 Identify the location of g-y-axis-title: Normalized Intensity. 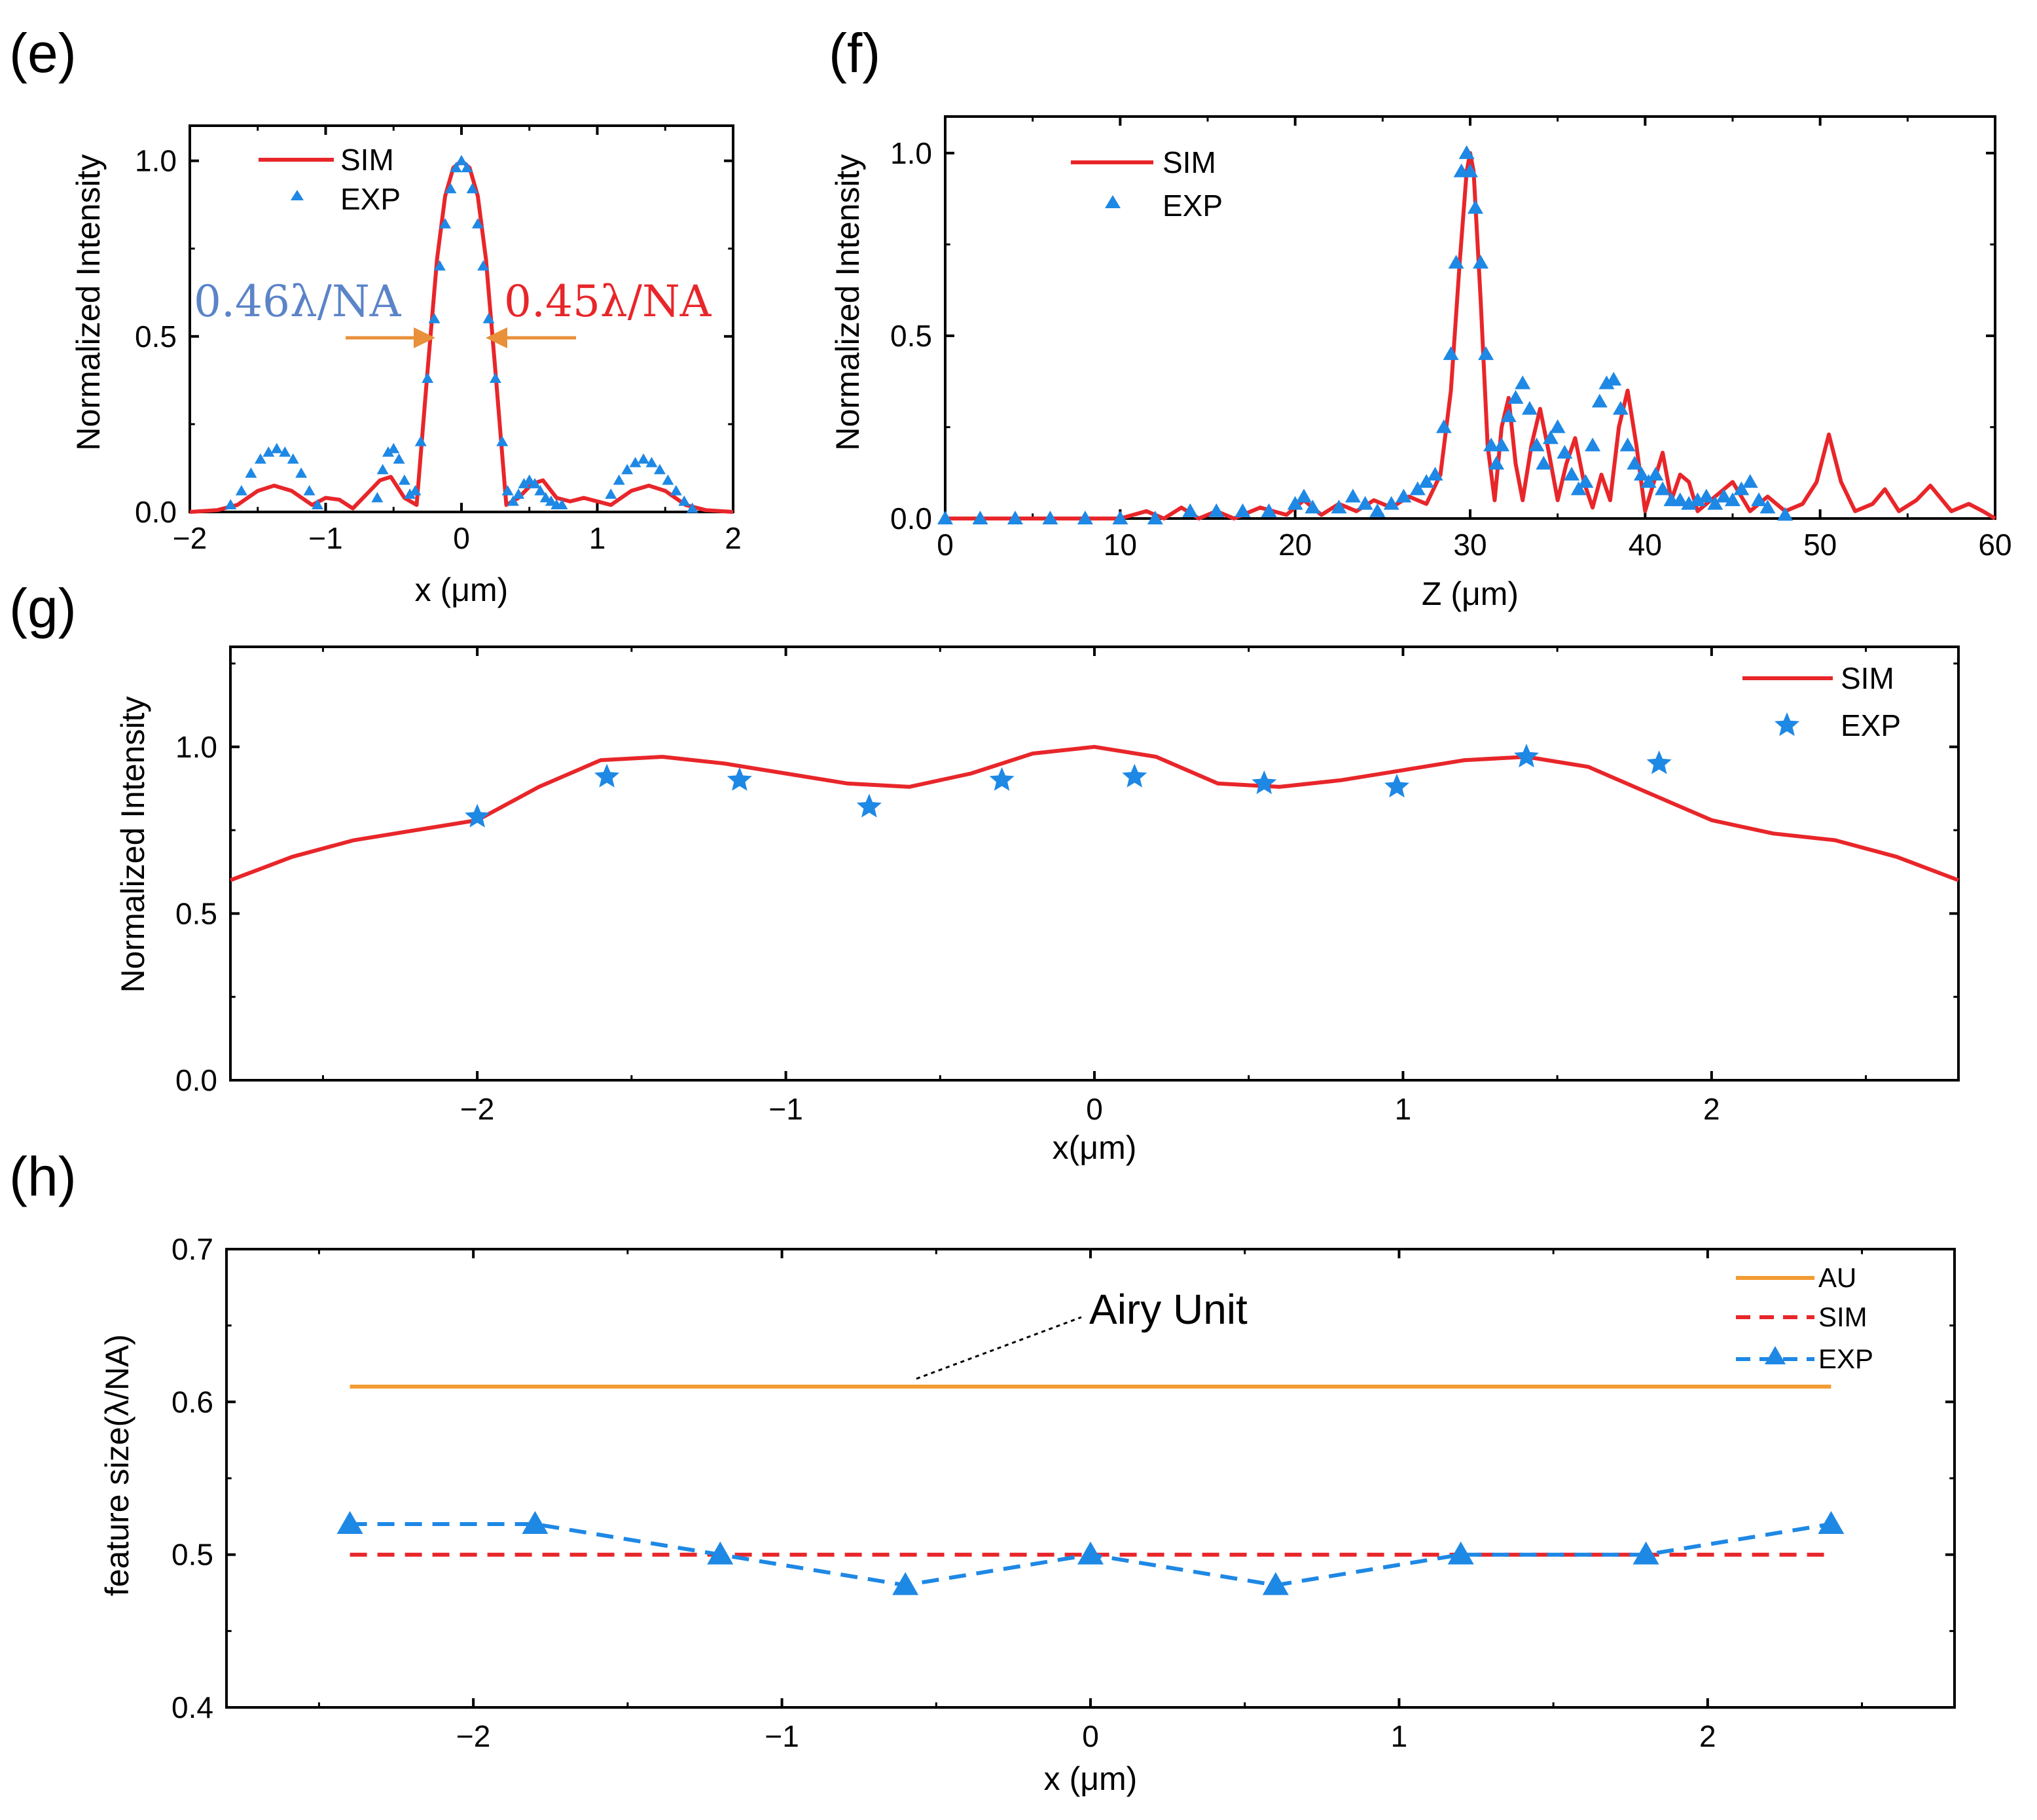
(133, 845).